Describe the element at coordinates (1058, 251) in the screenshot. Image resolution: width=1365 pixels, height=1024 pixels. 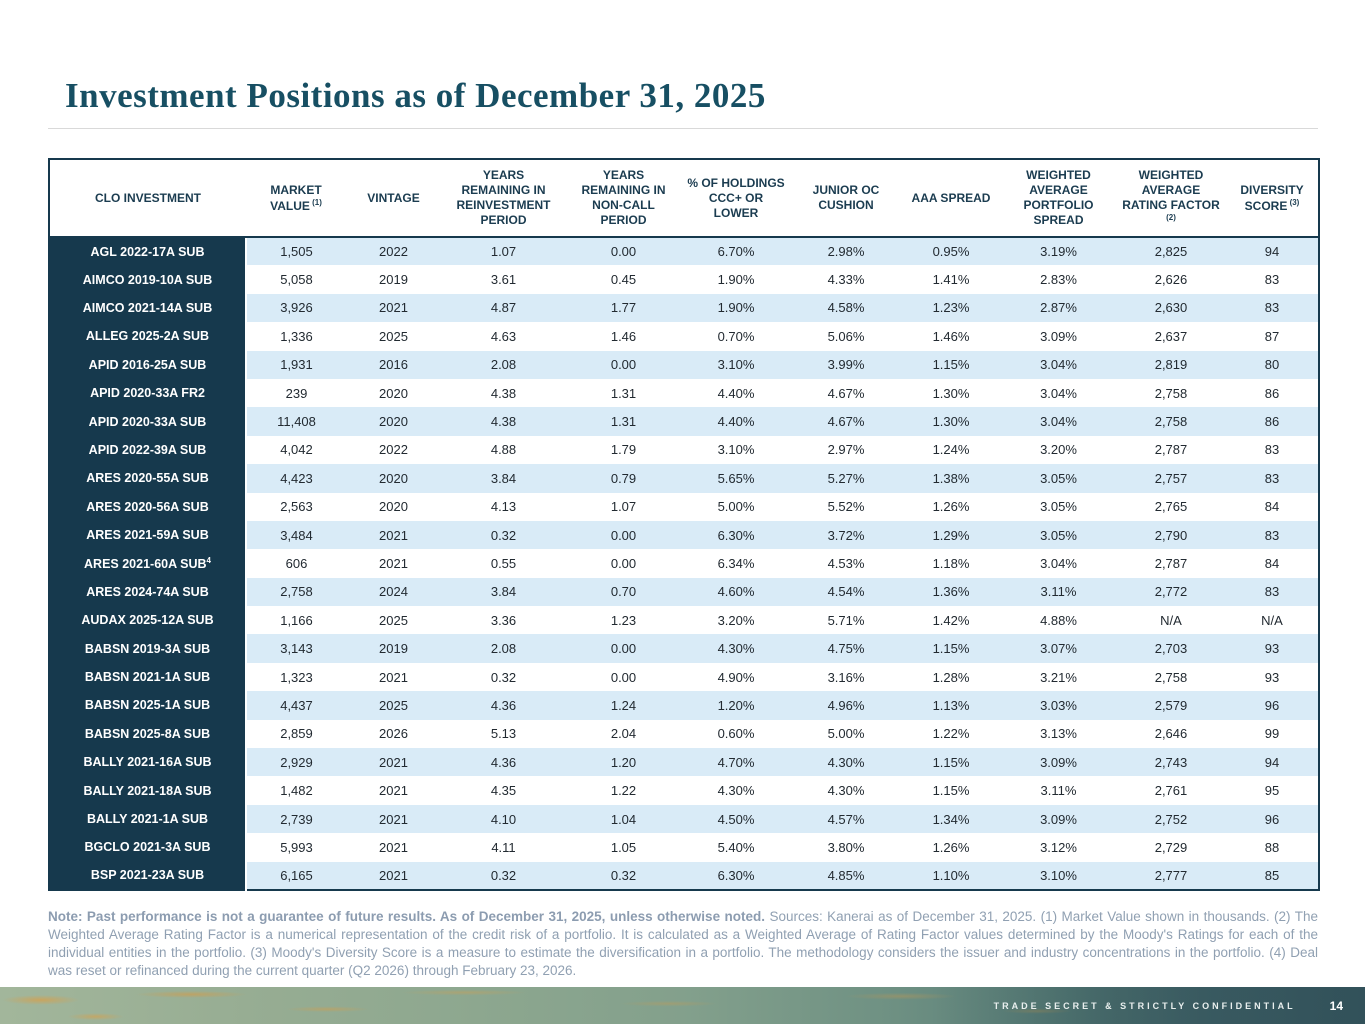
I see `cell: 3.19%` at that location.